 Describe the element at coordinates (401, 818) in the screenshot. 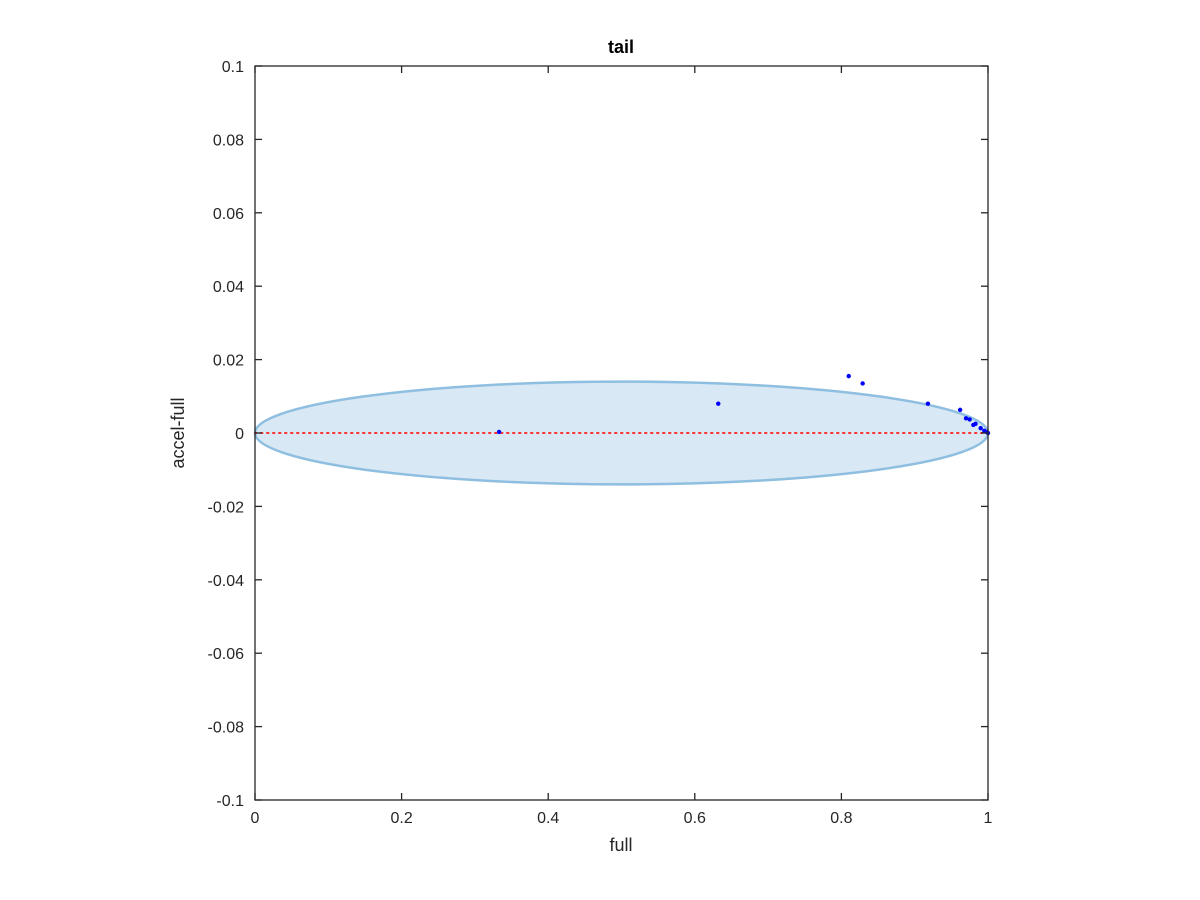

I see `x-tick-label: 0.2` at that location.